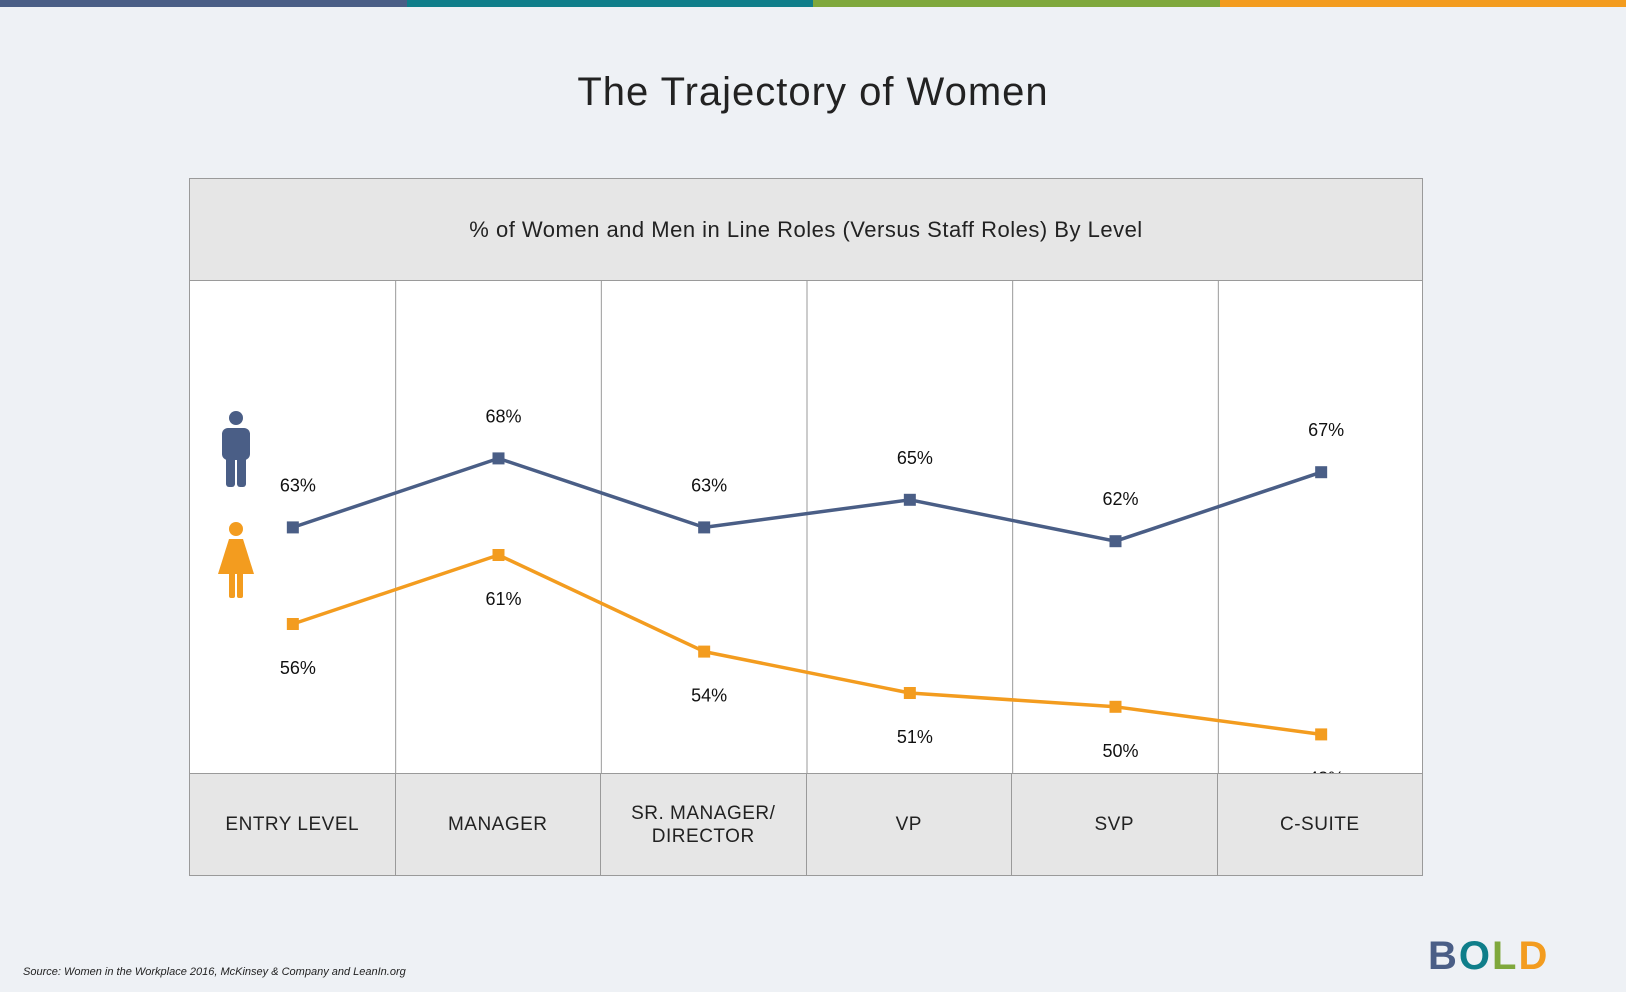 This screenshot has width=1626, height=992. I want to click on logo-letter: B, so click(1443, 956).